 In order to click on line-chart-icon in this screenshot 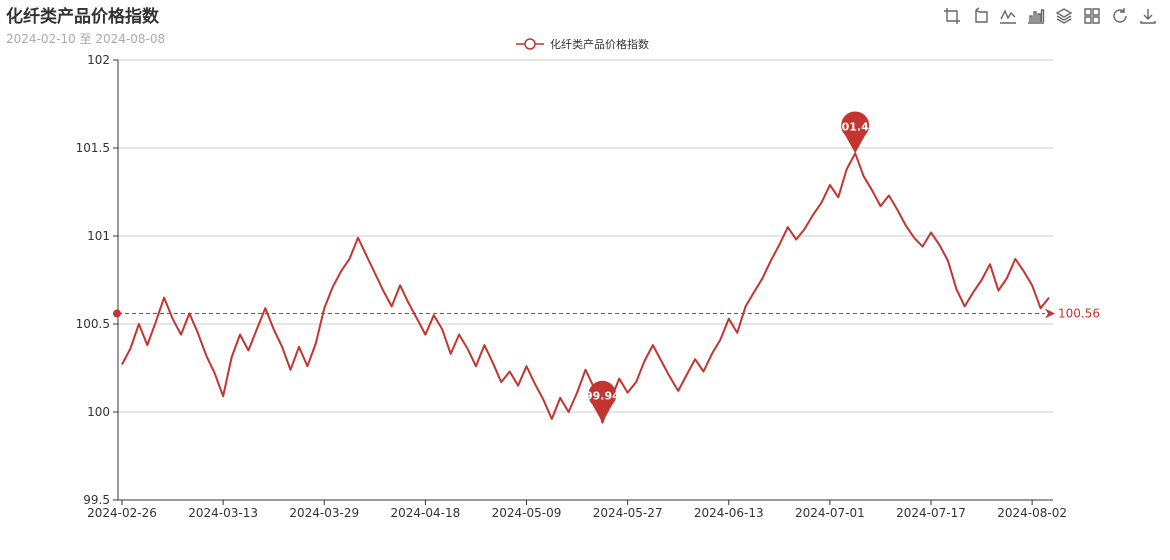, I will do `click(1008, 16)`.